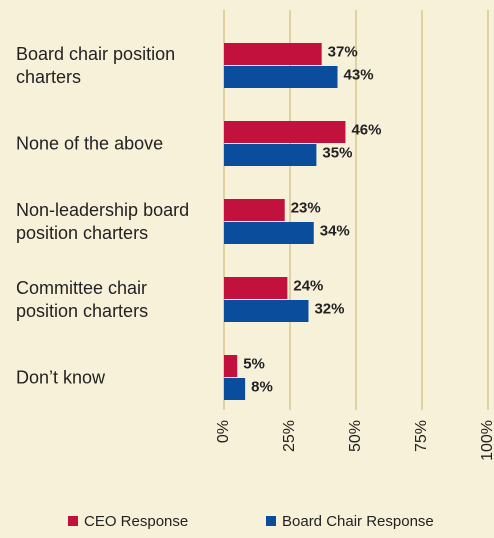  What do you see at coordinates (90, 143) in the screenshot?
I see `category-label: None of the above` at bounding box center [90, 143].